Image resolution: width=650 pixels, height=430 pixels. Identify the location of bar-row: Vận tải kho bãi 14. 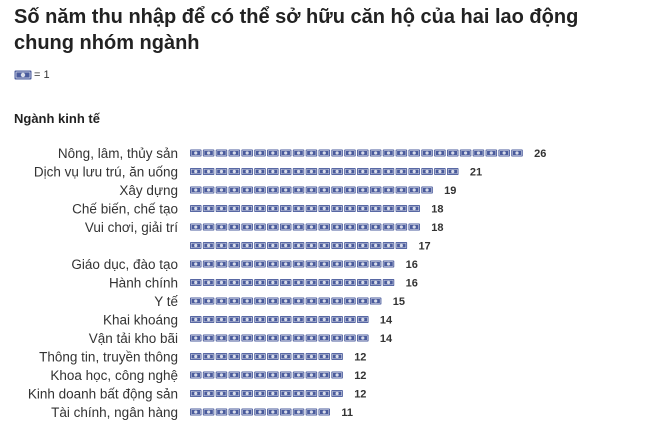
(241, 338).